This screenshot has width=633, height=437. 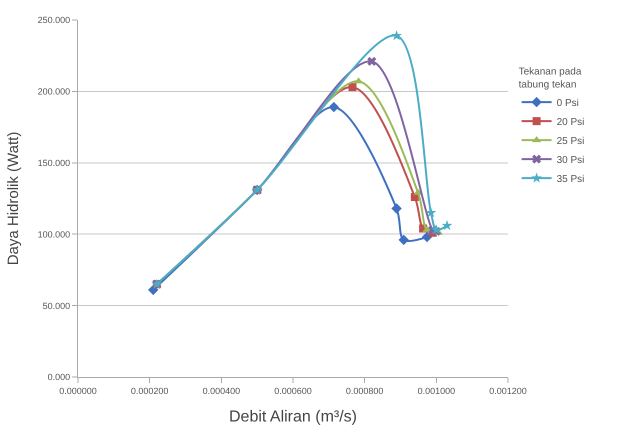 What do you see at coordinates (365, 391) in the screenshot?
I see `x-tick-label: 0.000800` at bounding box center [365, 391].